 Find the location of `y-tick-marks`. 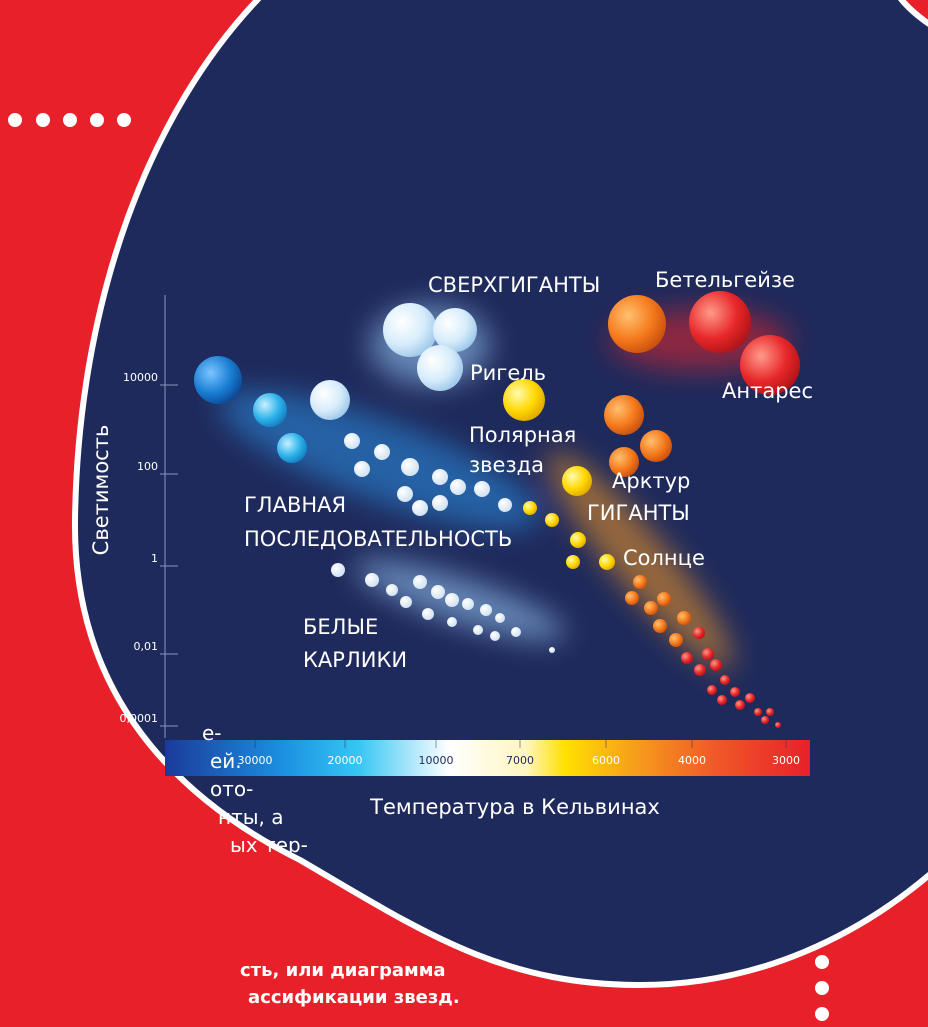

y-tick-marks is located at coordinates (169, 555).